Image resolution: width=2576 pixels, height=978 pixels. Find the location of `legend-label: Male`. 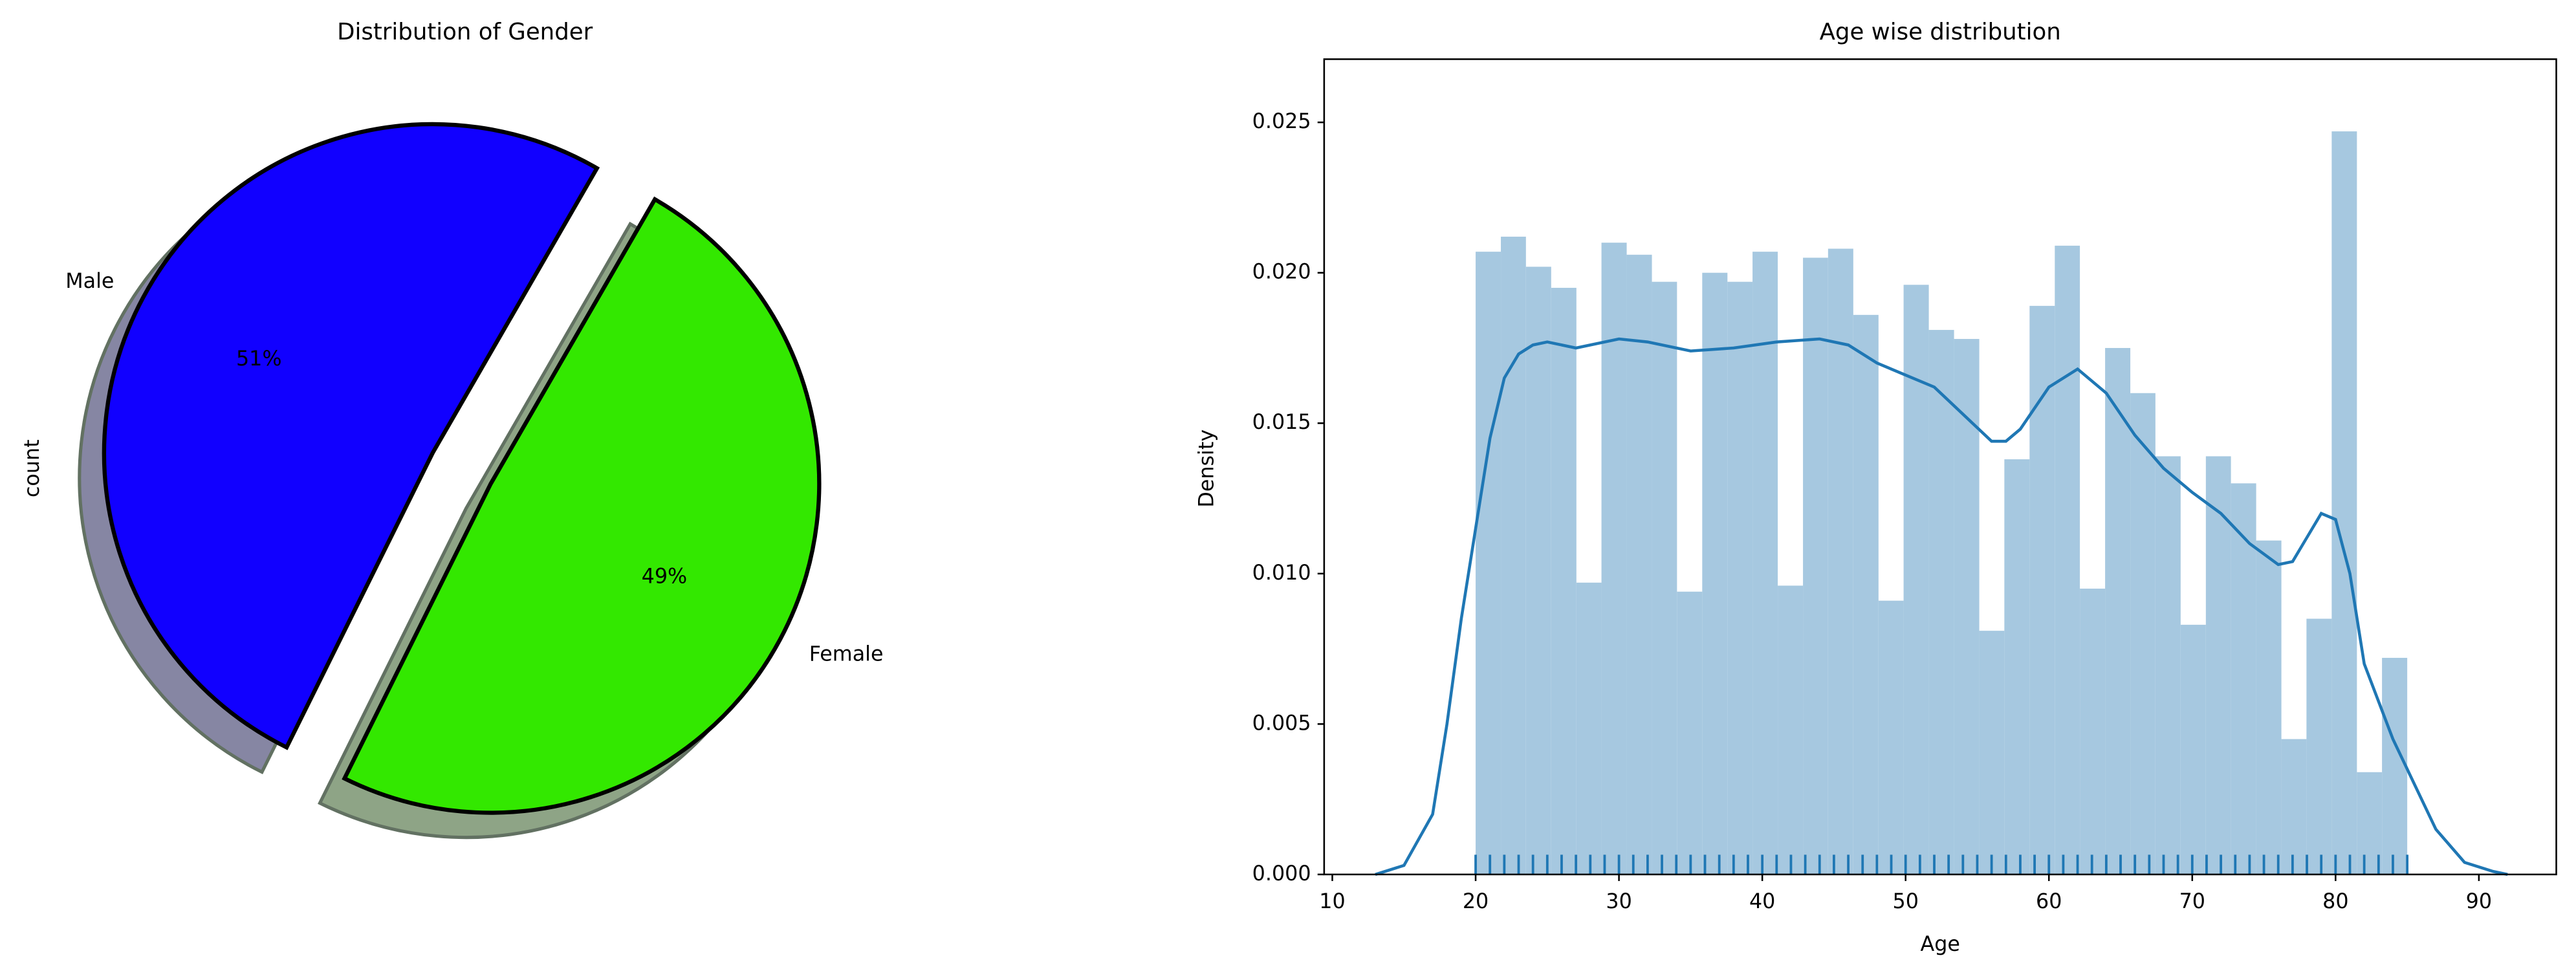

legend-label: Male is located at coordinates (89, 281).